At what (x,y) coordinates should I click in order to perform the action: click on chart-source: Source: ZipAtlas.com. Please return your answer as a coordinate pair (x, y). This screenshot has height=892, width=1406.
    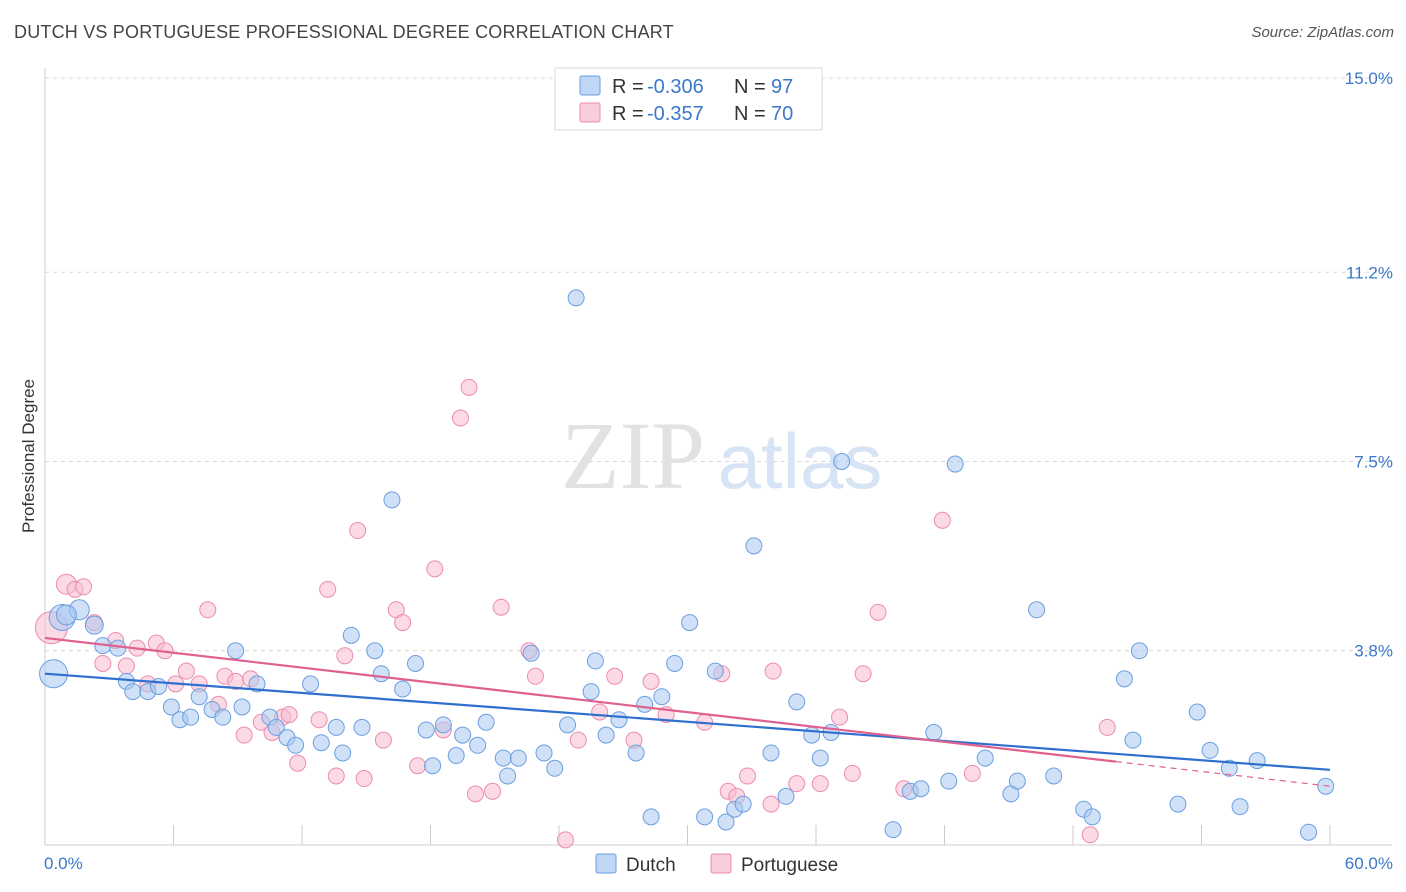
    Looking at the image, I should click on (1322, 32).